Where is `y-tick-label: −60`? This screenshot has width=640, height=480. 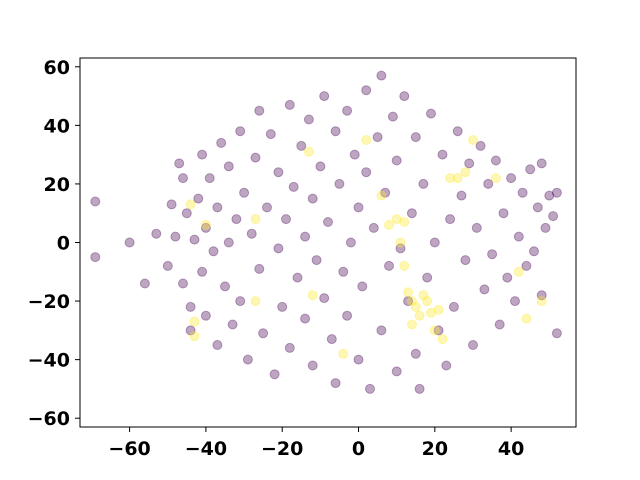
y-tick-label: −60 is located at coordinates (49, 419).